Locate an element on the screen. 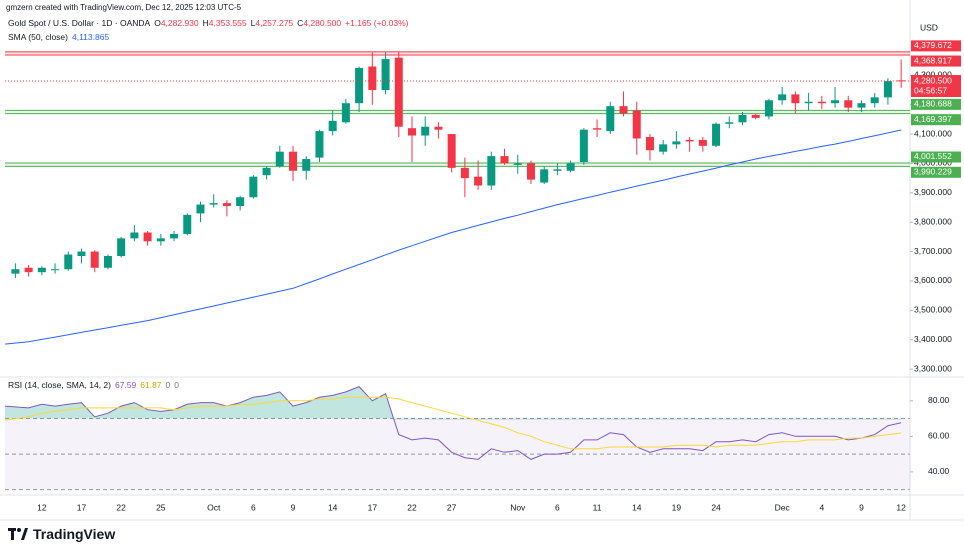  ohlc-high: H4,353.555 is located at coordinates (225, 23).